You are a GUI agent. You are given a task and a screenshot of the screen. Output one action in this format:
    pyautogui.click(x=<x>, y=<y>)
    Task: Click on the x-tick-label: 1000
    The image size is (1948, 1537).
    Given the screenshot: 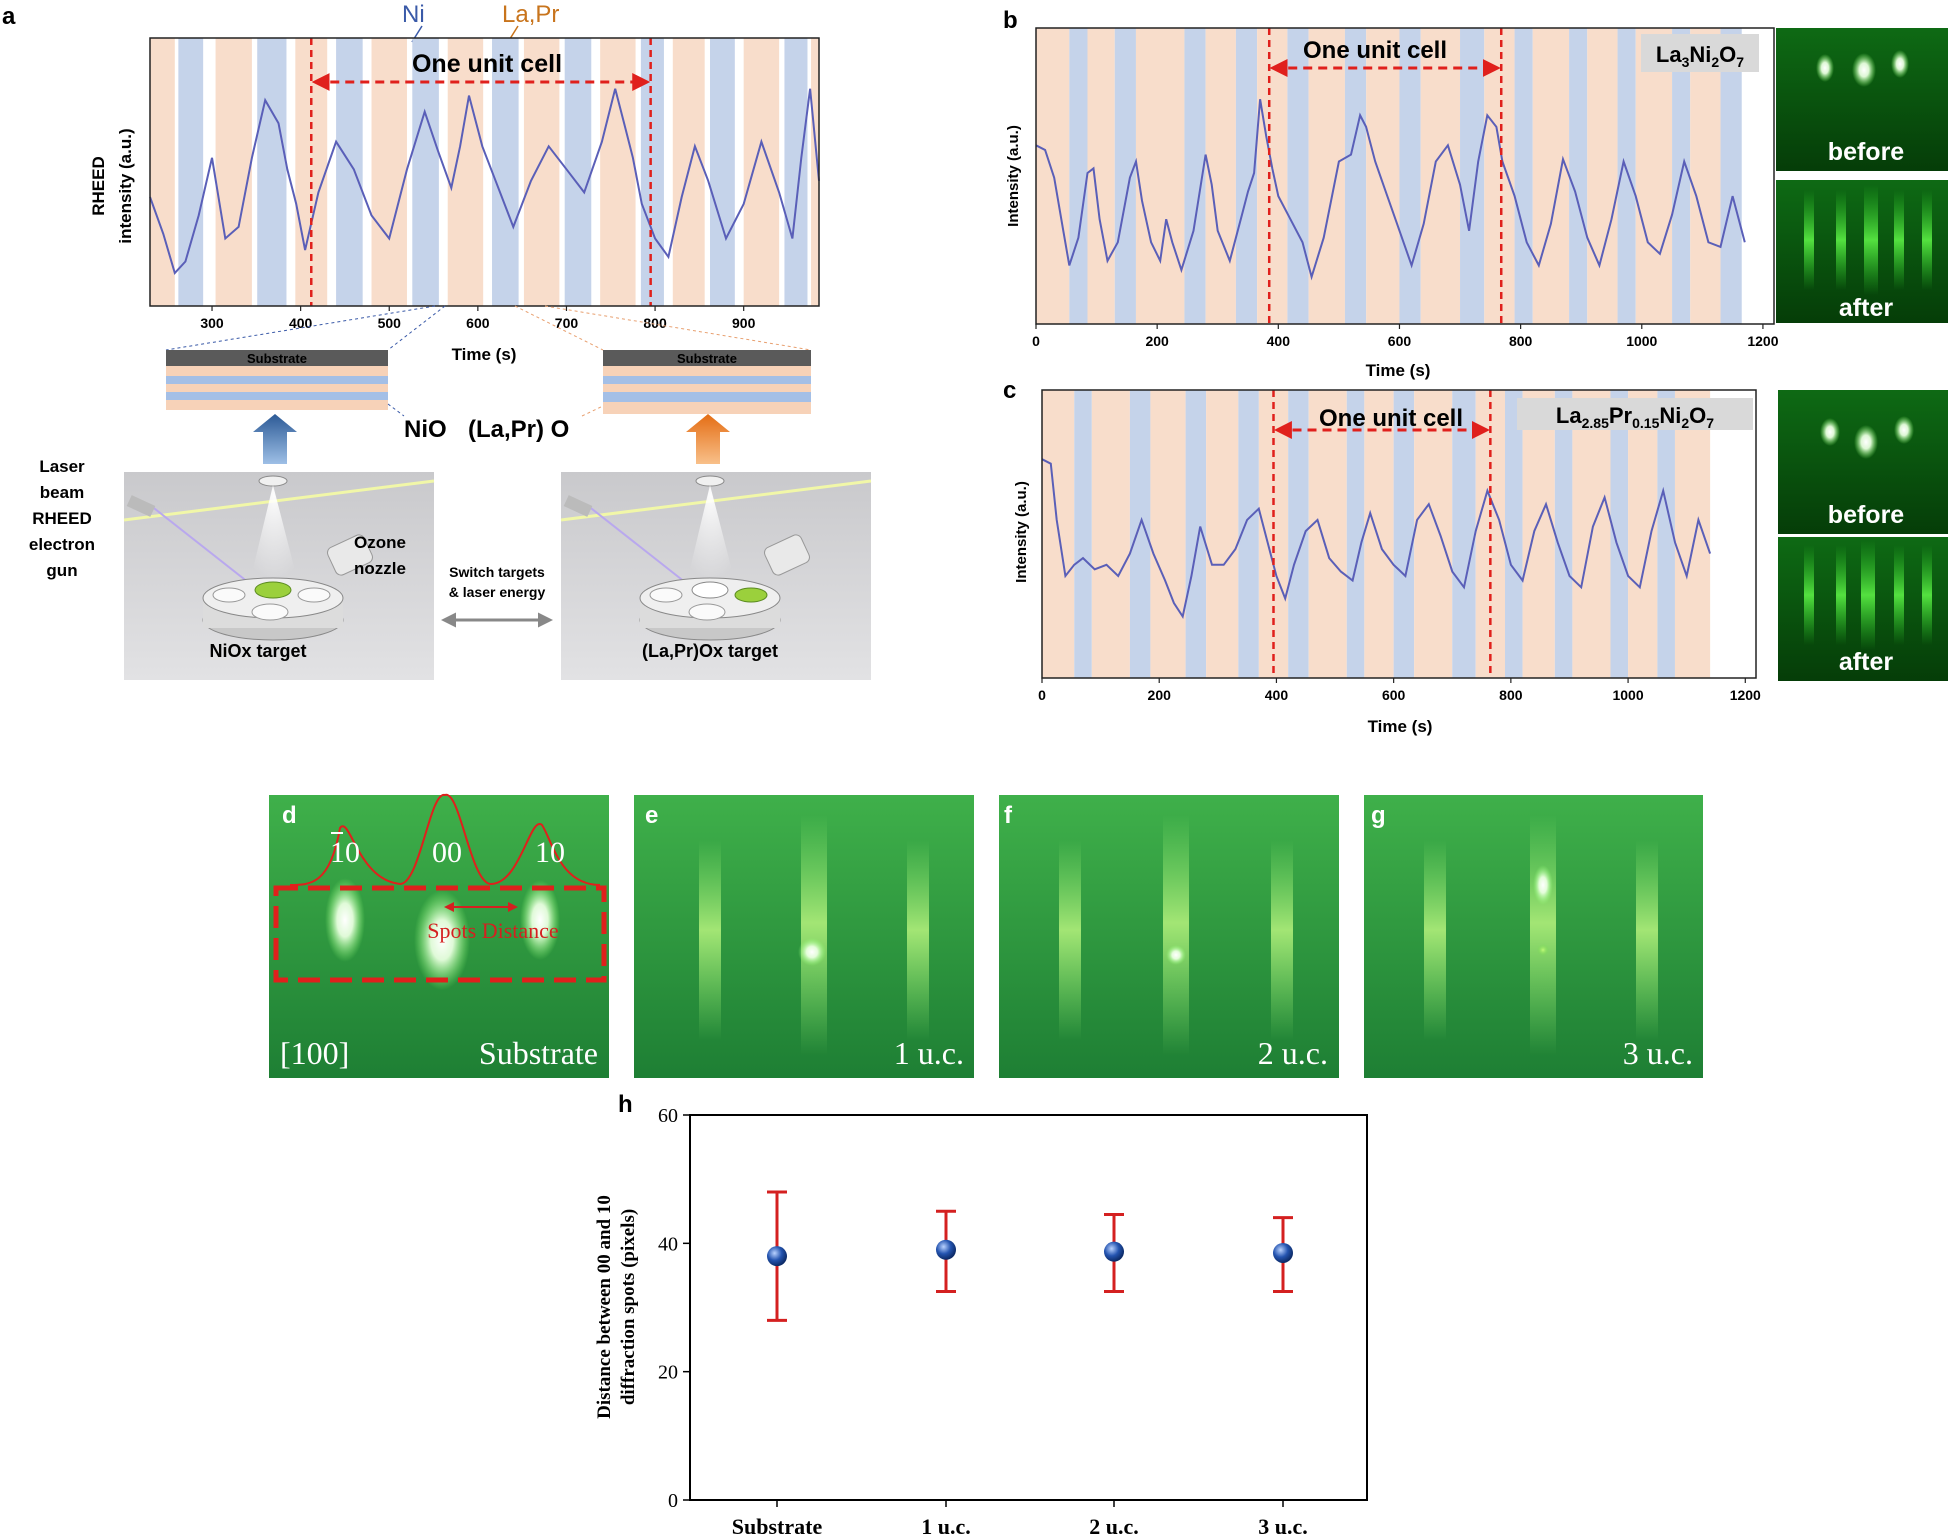 What is the action you would take?
    pyautogui.click(x=1627, y=695)
    